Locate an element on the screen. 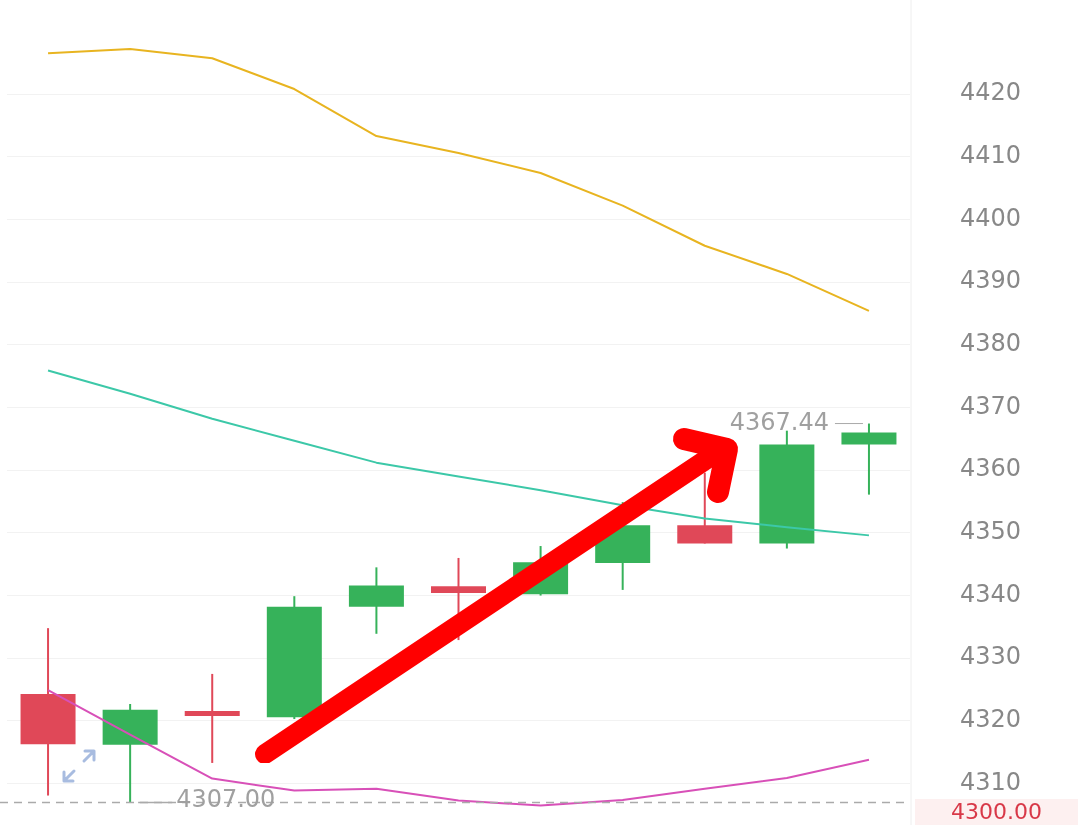 The width and height of the screenshot is (1078, 825). y-tick-label: 4390 is located at coordinates (991, 280).